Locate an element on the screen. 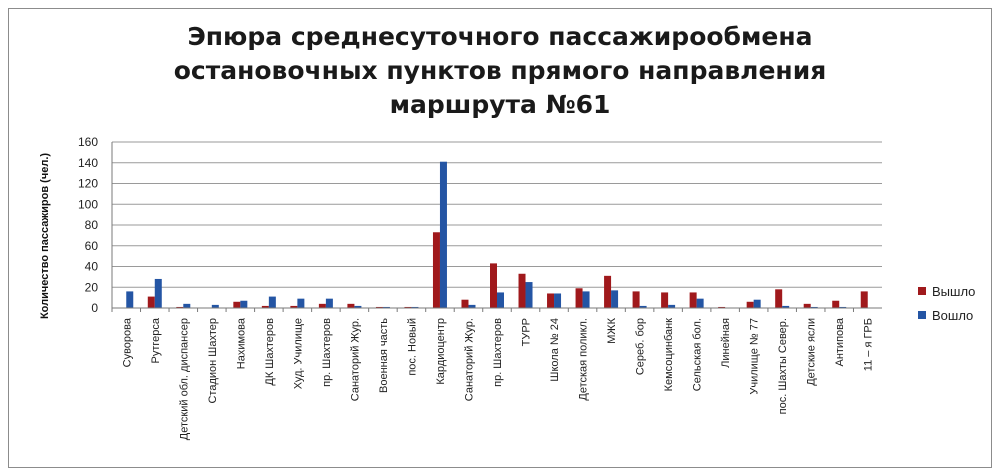  x-category-label: Детские ясли is located at coordinates (812, 352).